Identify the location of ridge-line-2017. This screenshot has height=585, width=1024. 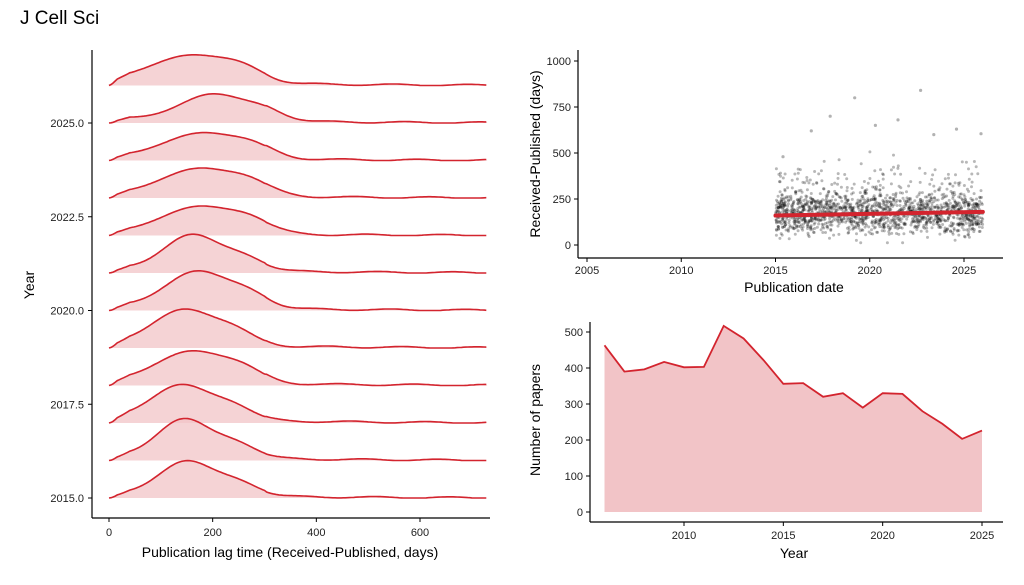
(297, 403).